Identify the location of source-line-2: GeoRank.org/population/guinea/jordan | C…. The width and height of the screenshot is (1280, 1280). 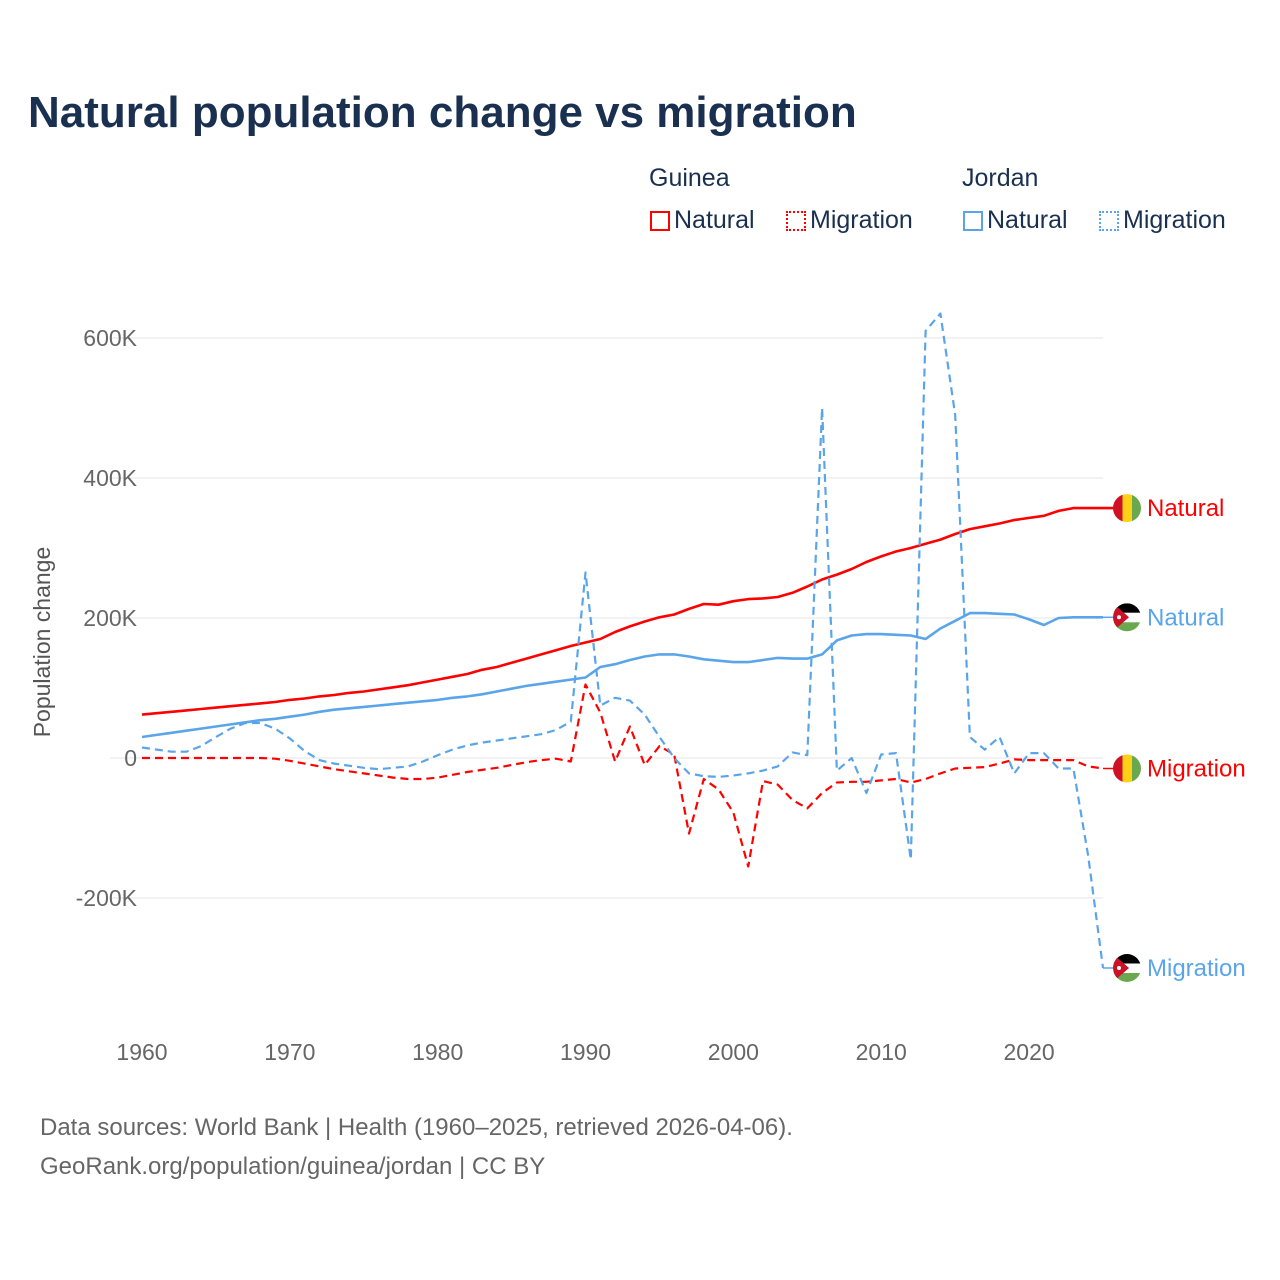
(293, 1166).